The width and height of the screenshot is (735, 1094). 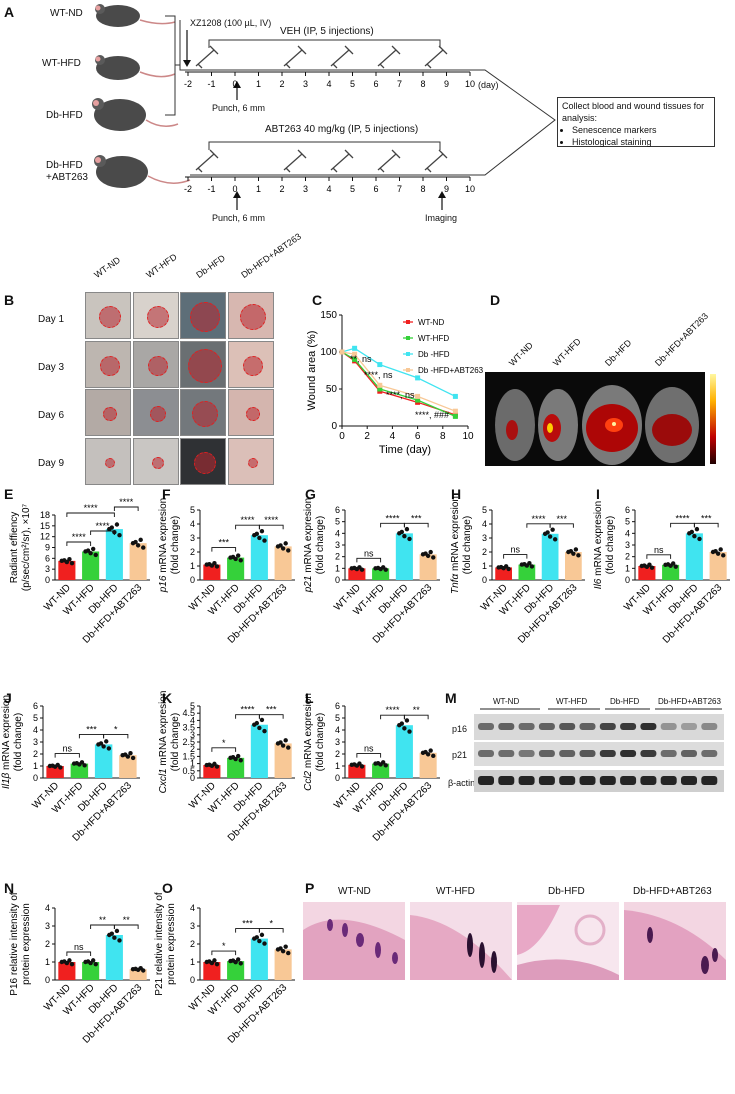 What do you see at coordinates (175, 742) in the screenshot?
I see `y-axis-label-line2: (fold change)` at bounding box center [175, 742].